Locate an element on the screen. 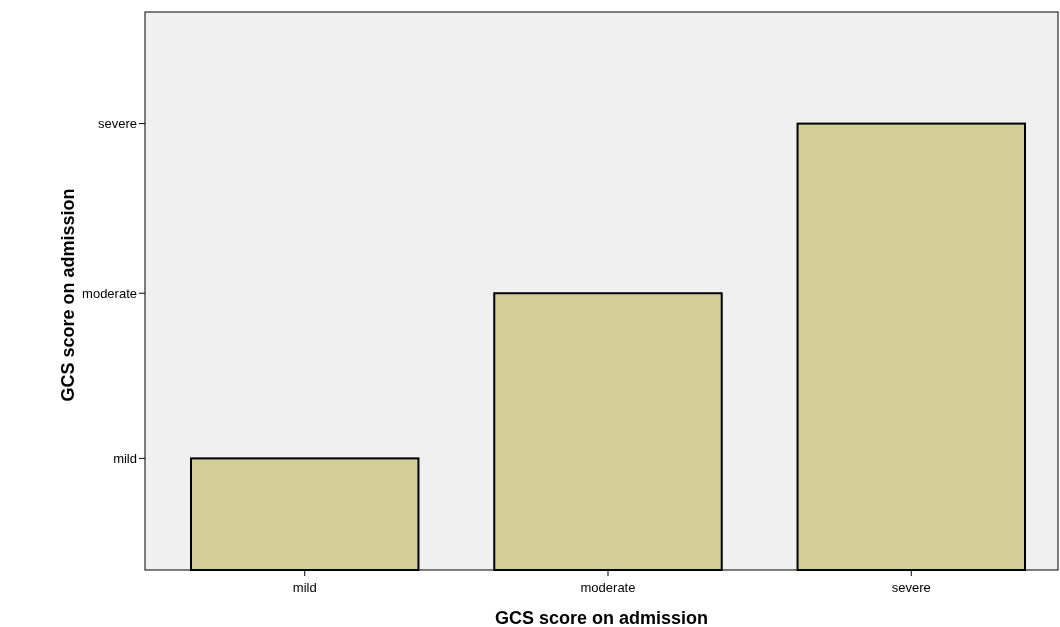 The width and height of the screenshot is (1060, 627). text: moderate is located at coordinates (109, 293).